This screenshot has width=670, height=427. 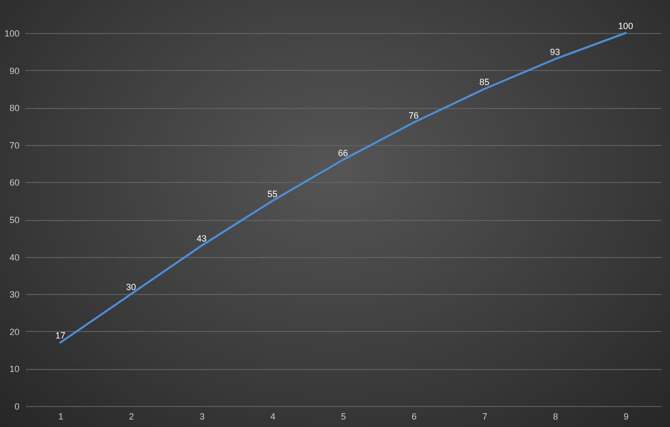 I want to click on y-tick-label: 0, so click(x=17, y=407).